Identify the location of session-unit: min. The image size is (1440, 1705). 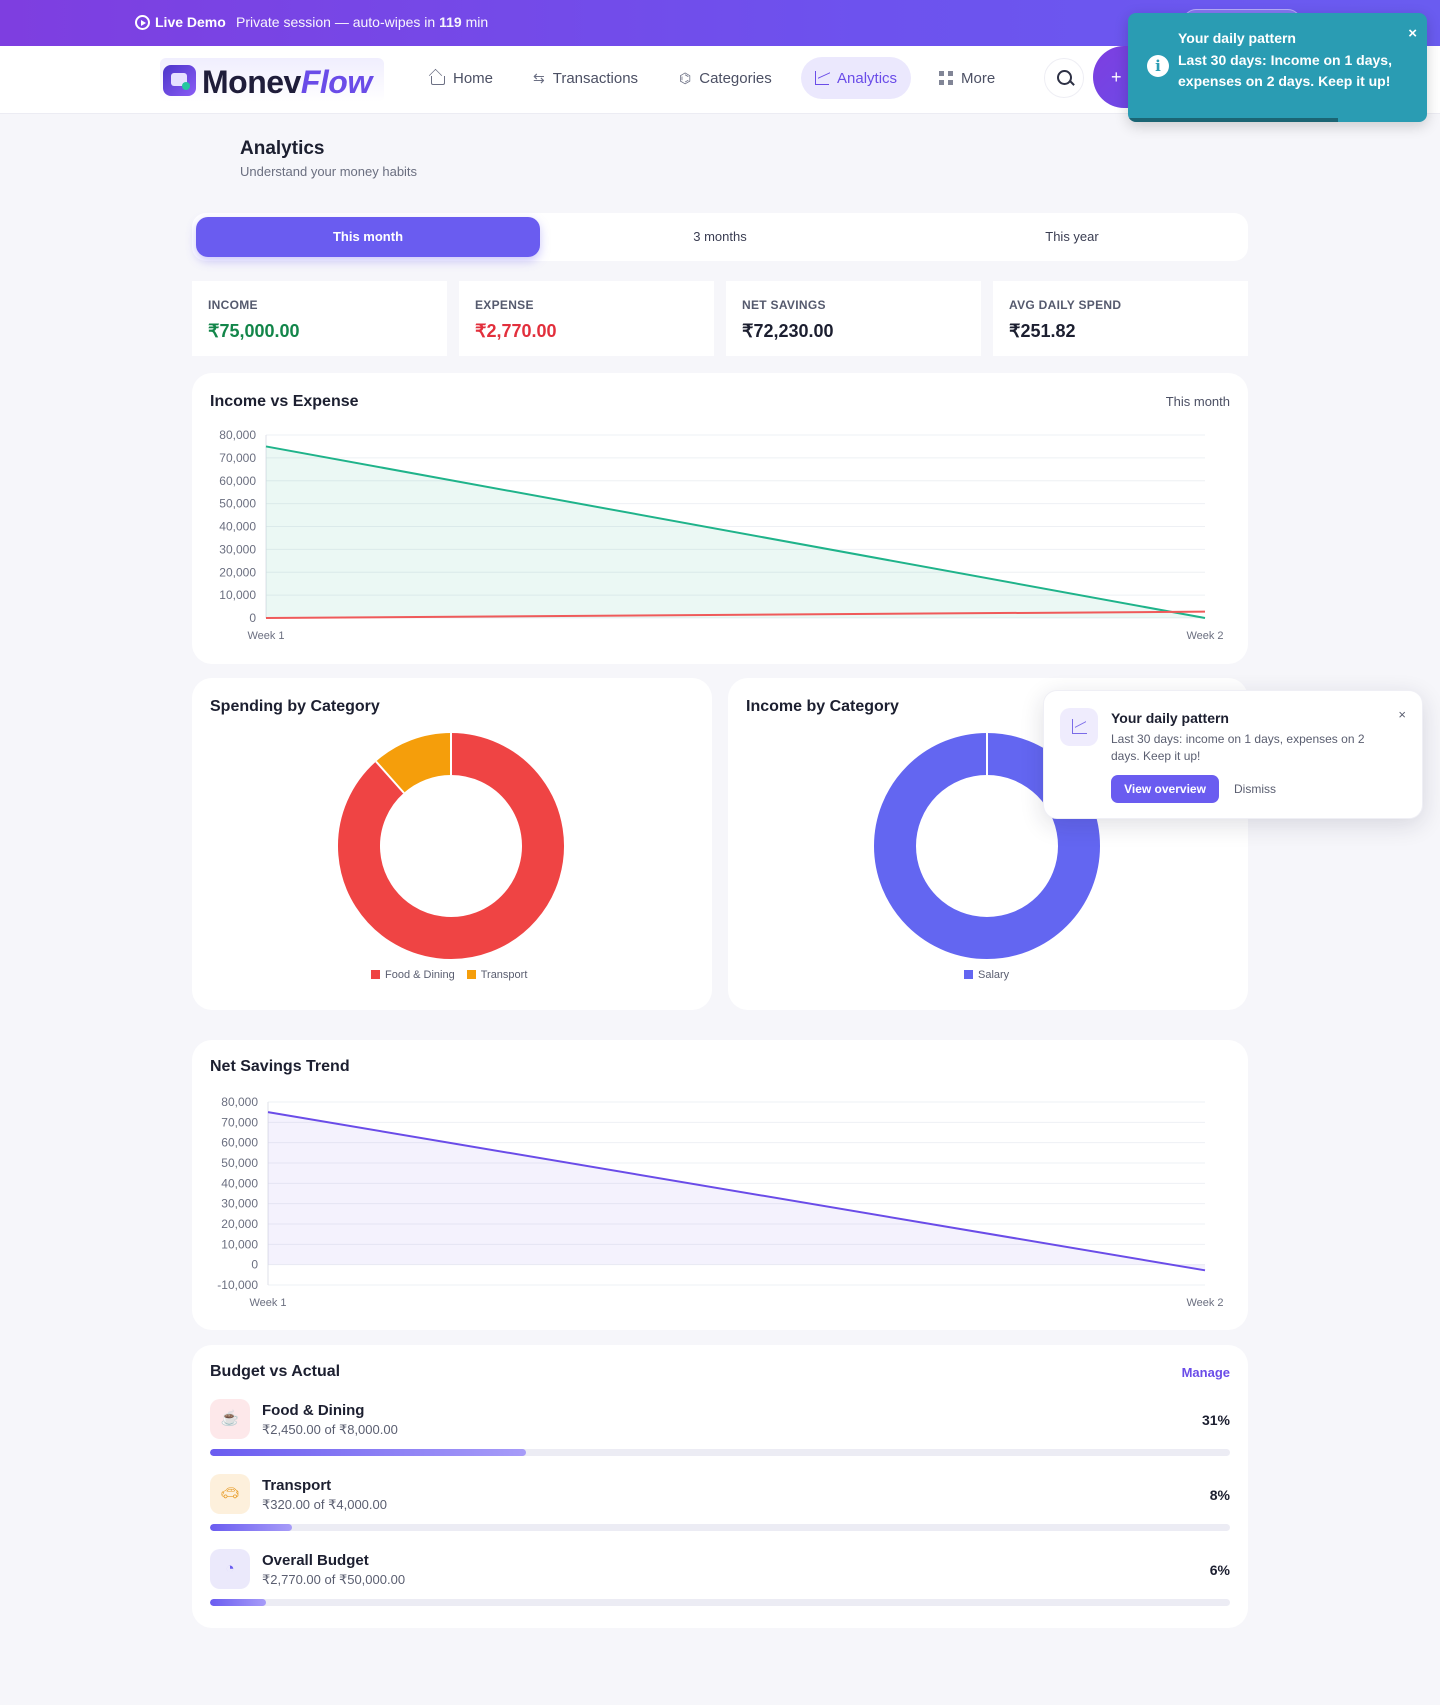
(477, 22).